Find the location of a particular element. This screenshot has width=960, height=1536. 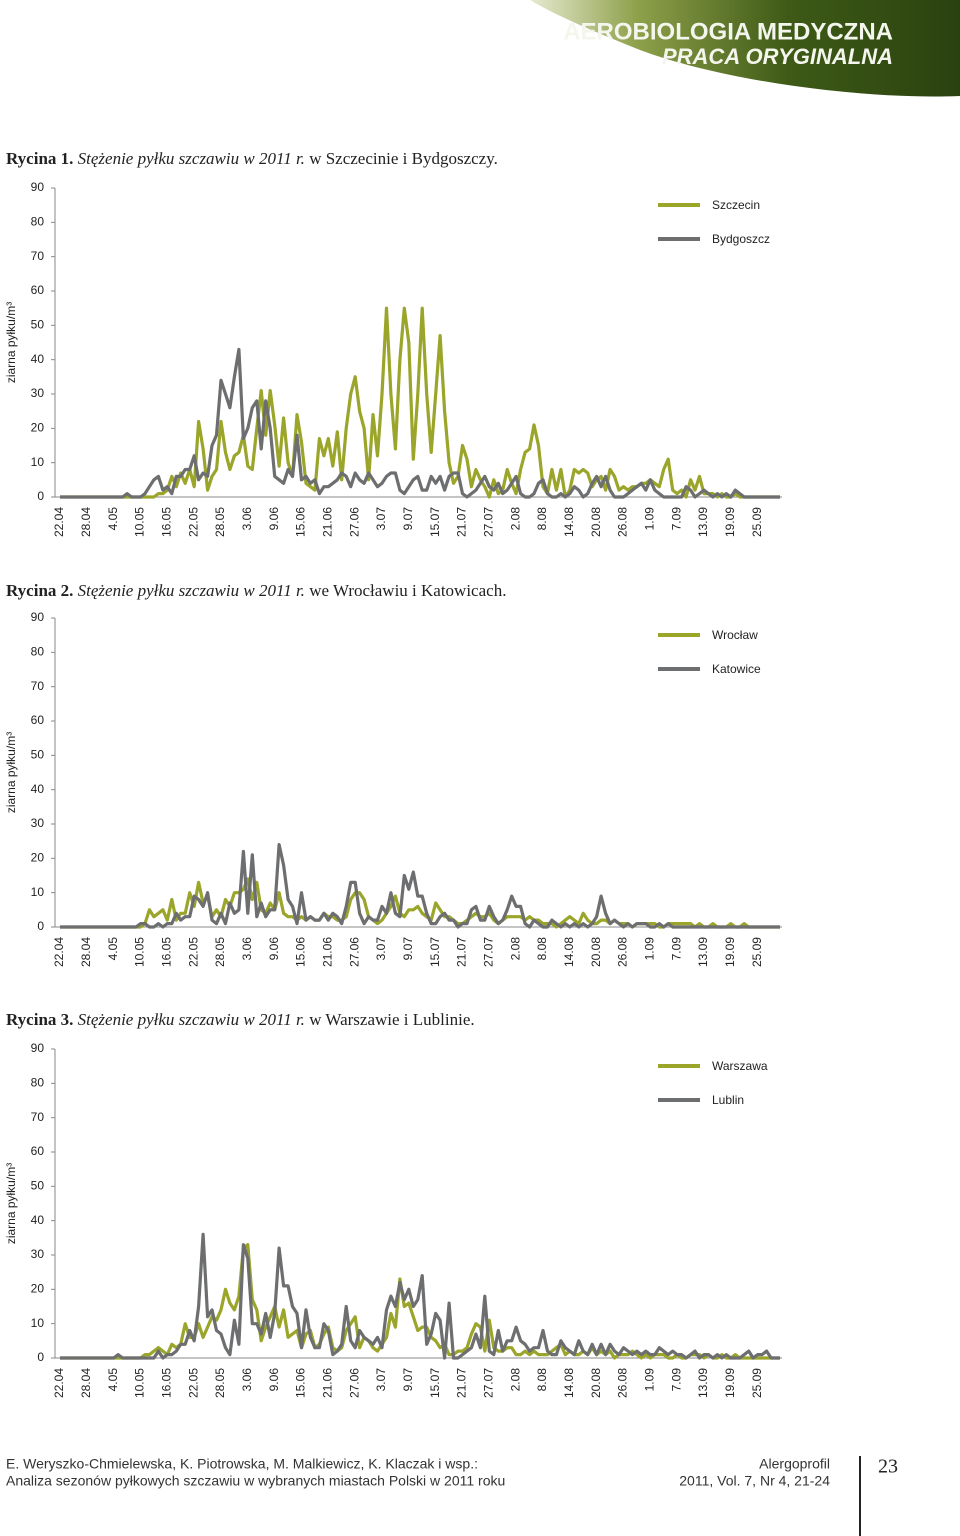

caption-label: Rycina 1. is located at coordinates (39, 158).